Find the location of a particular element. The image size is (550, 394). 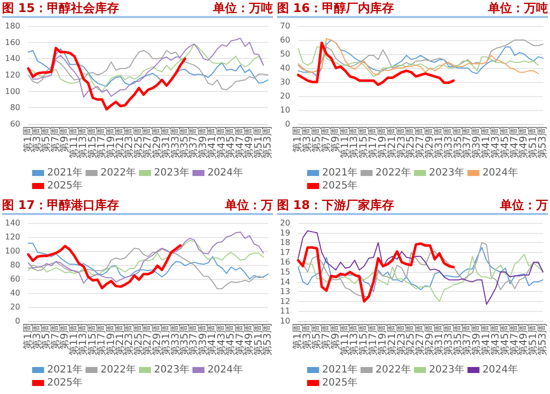

y-tick-label: 180 is located at coordinates (12, 26).